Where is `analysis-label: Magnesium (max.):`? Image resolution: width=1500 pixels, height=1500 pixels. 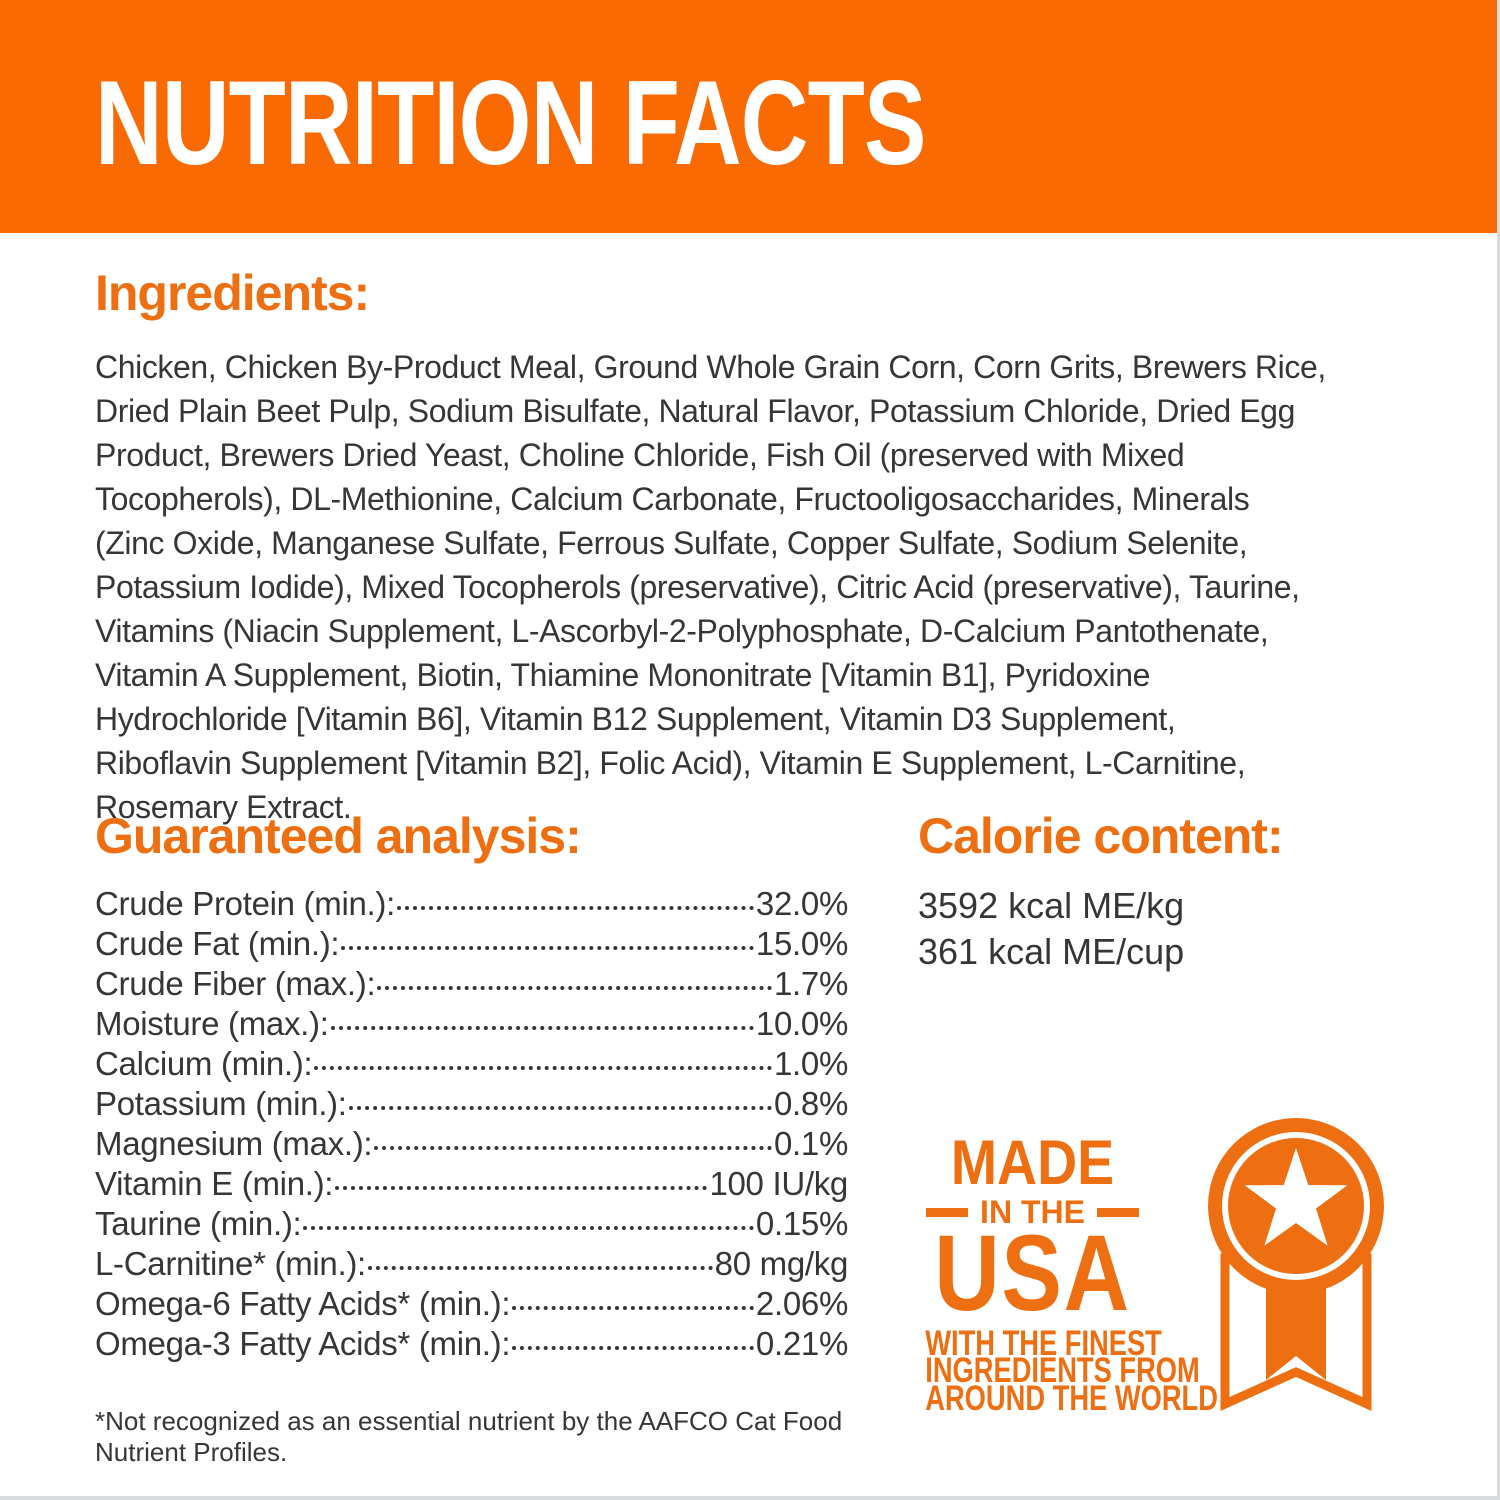 analysis-label: Magnesium (max.): is located at coordinates (234, 1143).